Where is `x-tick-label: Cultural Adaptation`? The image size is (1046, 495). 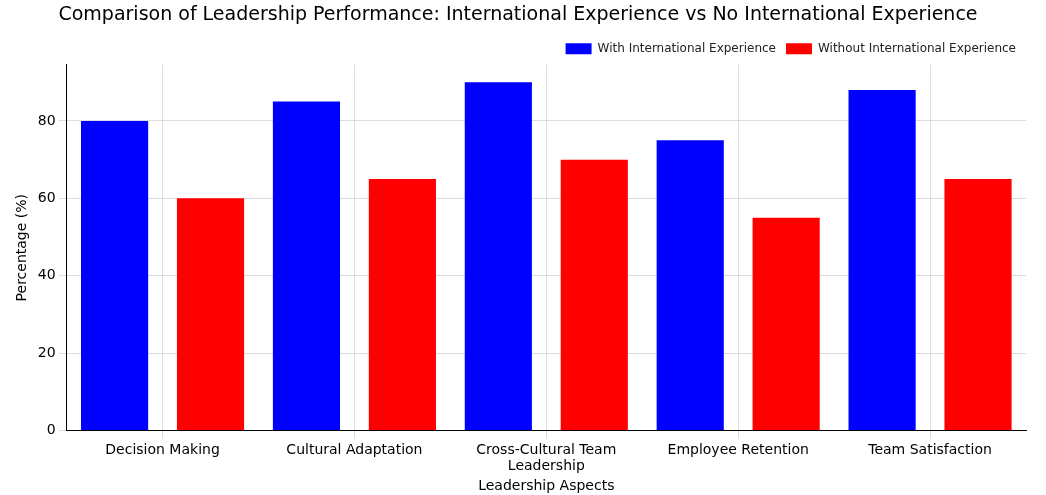 x-tick-label: Cultural Adaptation is located at coordinates (354, 448).